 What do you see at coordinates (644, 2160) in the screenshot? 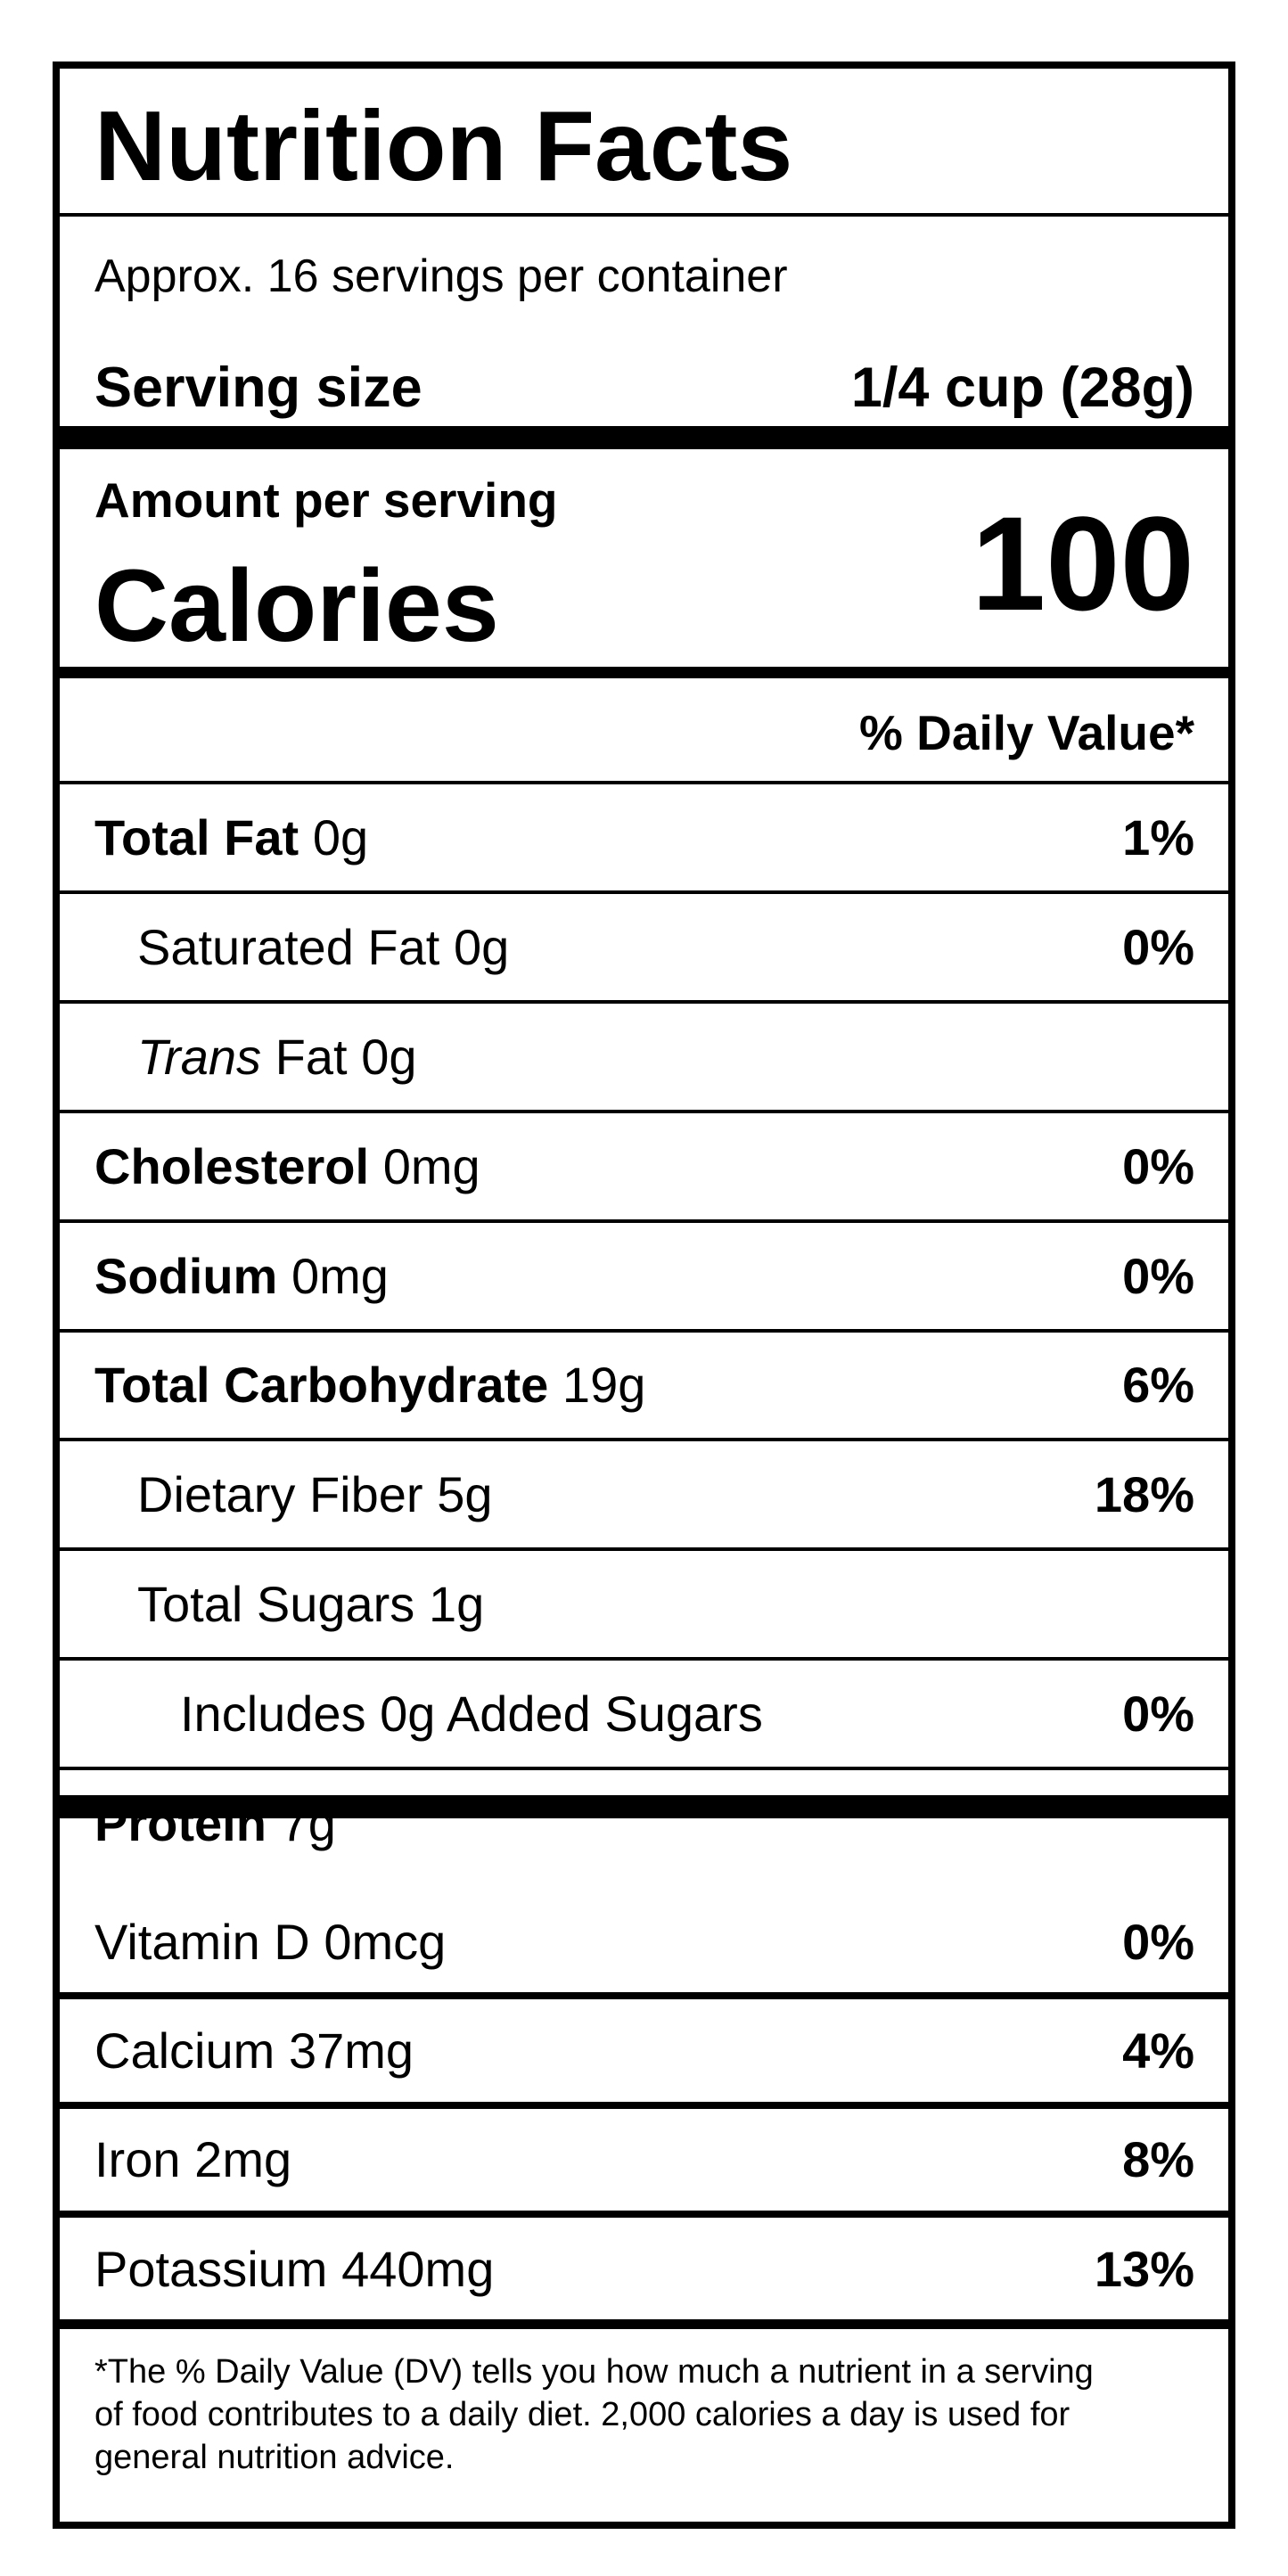
I see `vitamin-row: Iron 2mg 8%` at bounding box center [644, 2160].